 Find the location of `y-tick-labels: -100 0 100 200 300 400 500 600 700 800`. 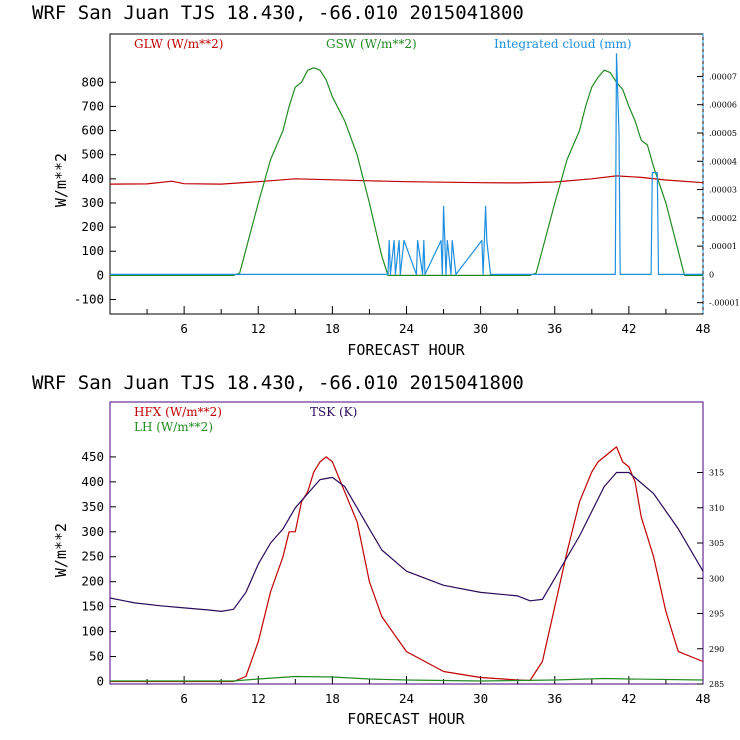

y-tick-labels: -100 0 100 200 300 400 500 600 700 800 is located at coordinates (95, 190).